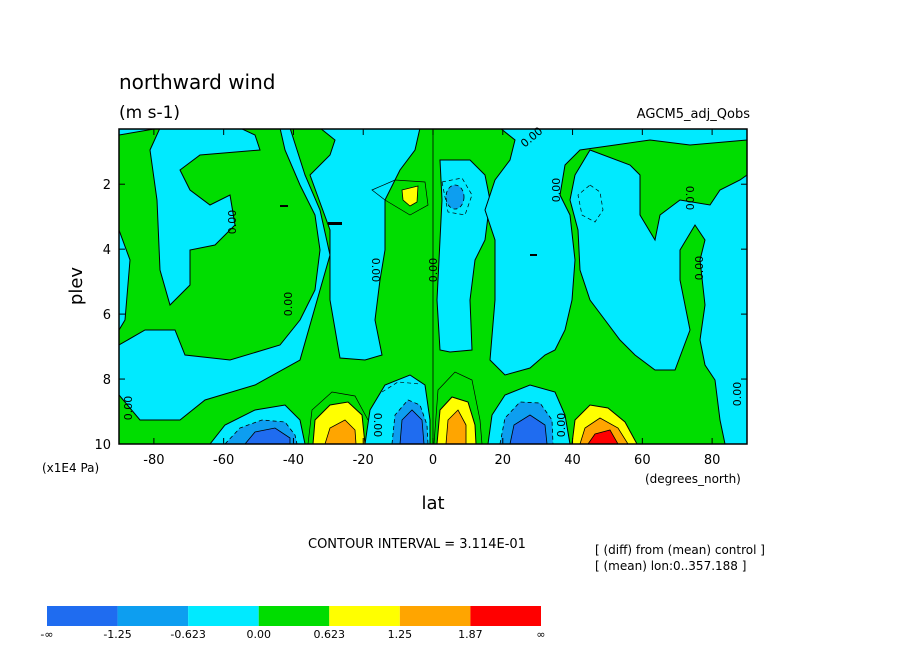 The image size is (904, 654). Describe the element at coordinates (107, 185) in the screenshot. I see `y-tick-label: 2` at that location.